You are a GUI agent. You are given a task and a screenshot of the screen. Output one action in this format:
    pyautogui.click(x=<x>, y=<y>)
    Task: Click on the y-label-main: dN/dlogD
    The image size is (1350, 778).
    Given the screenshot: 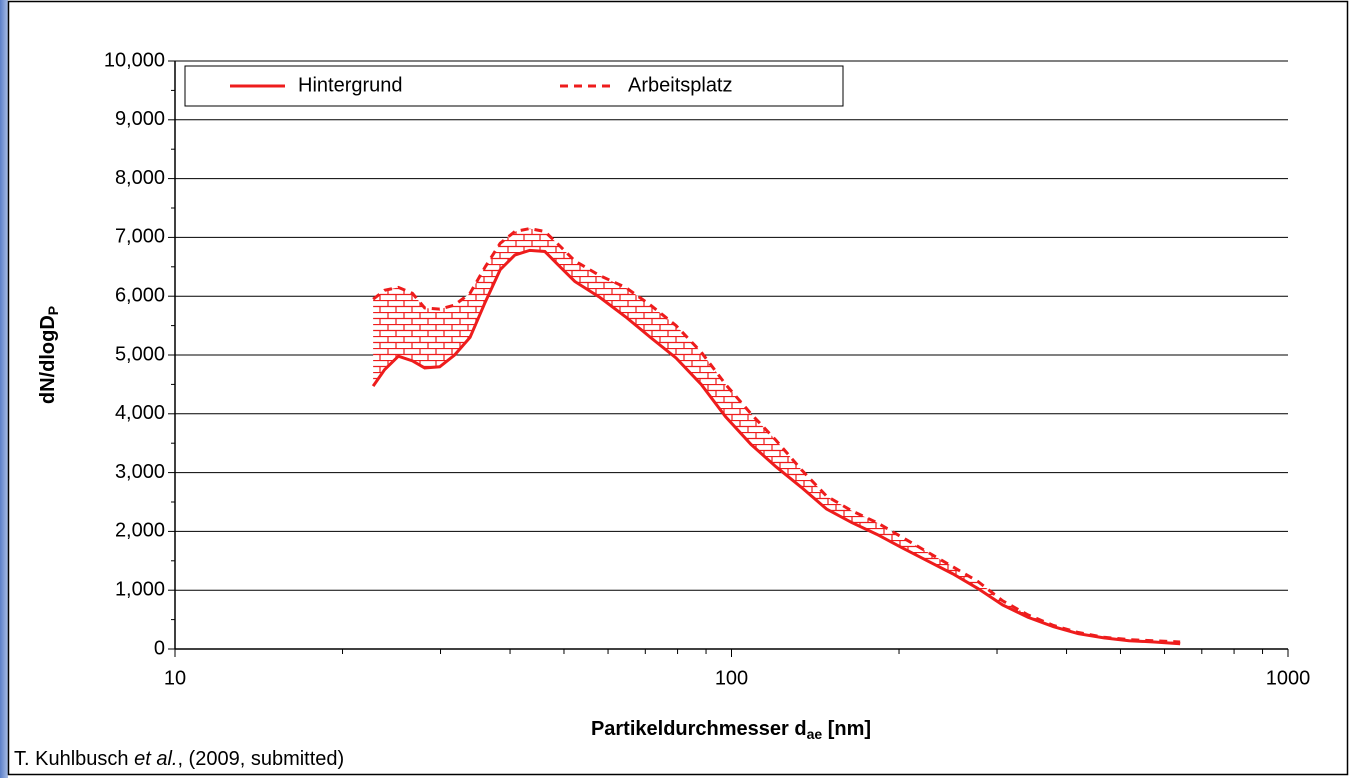 What is the action you would take?
    pyautogui.click(x=48, y=359)
    